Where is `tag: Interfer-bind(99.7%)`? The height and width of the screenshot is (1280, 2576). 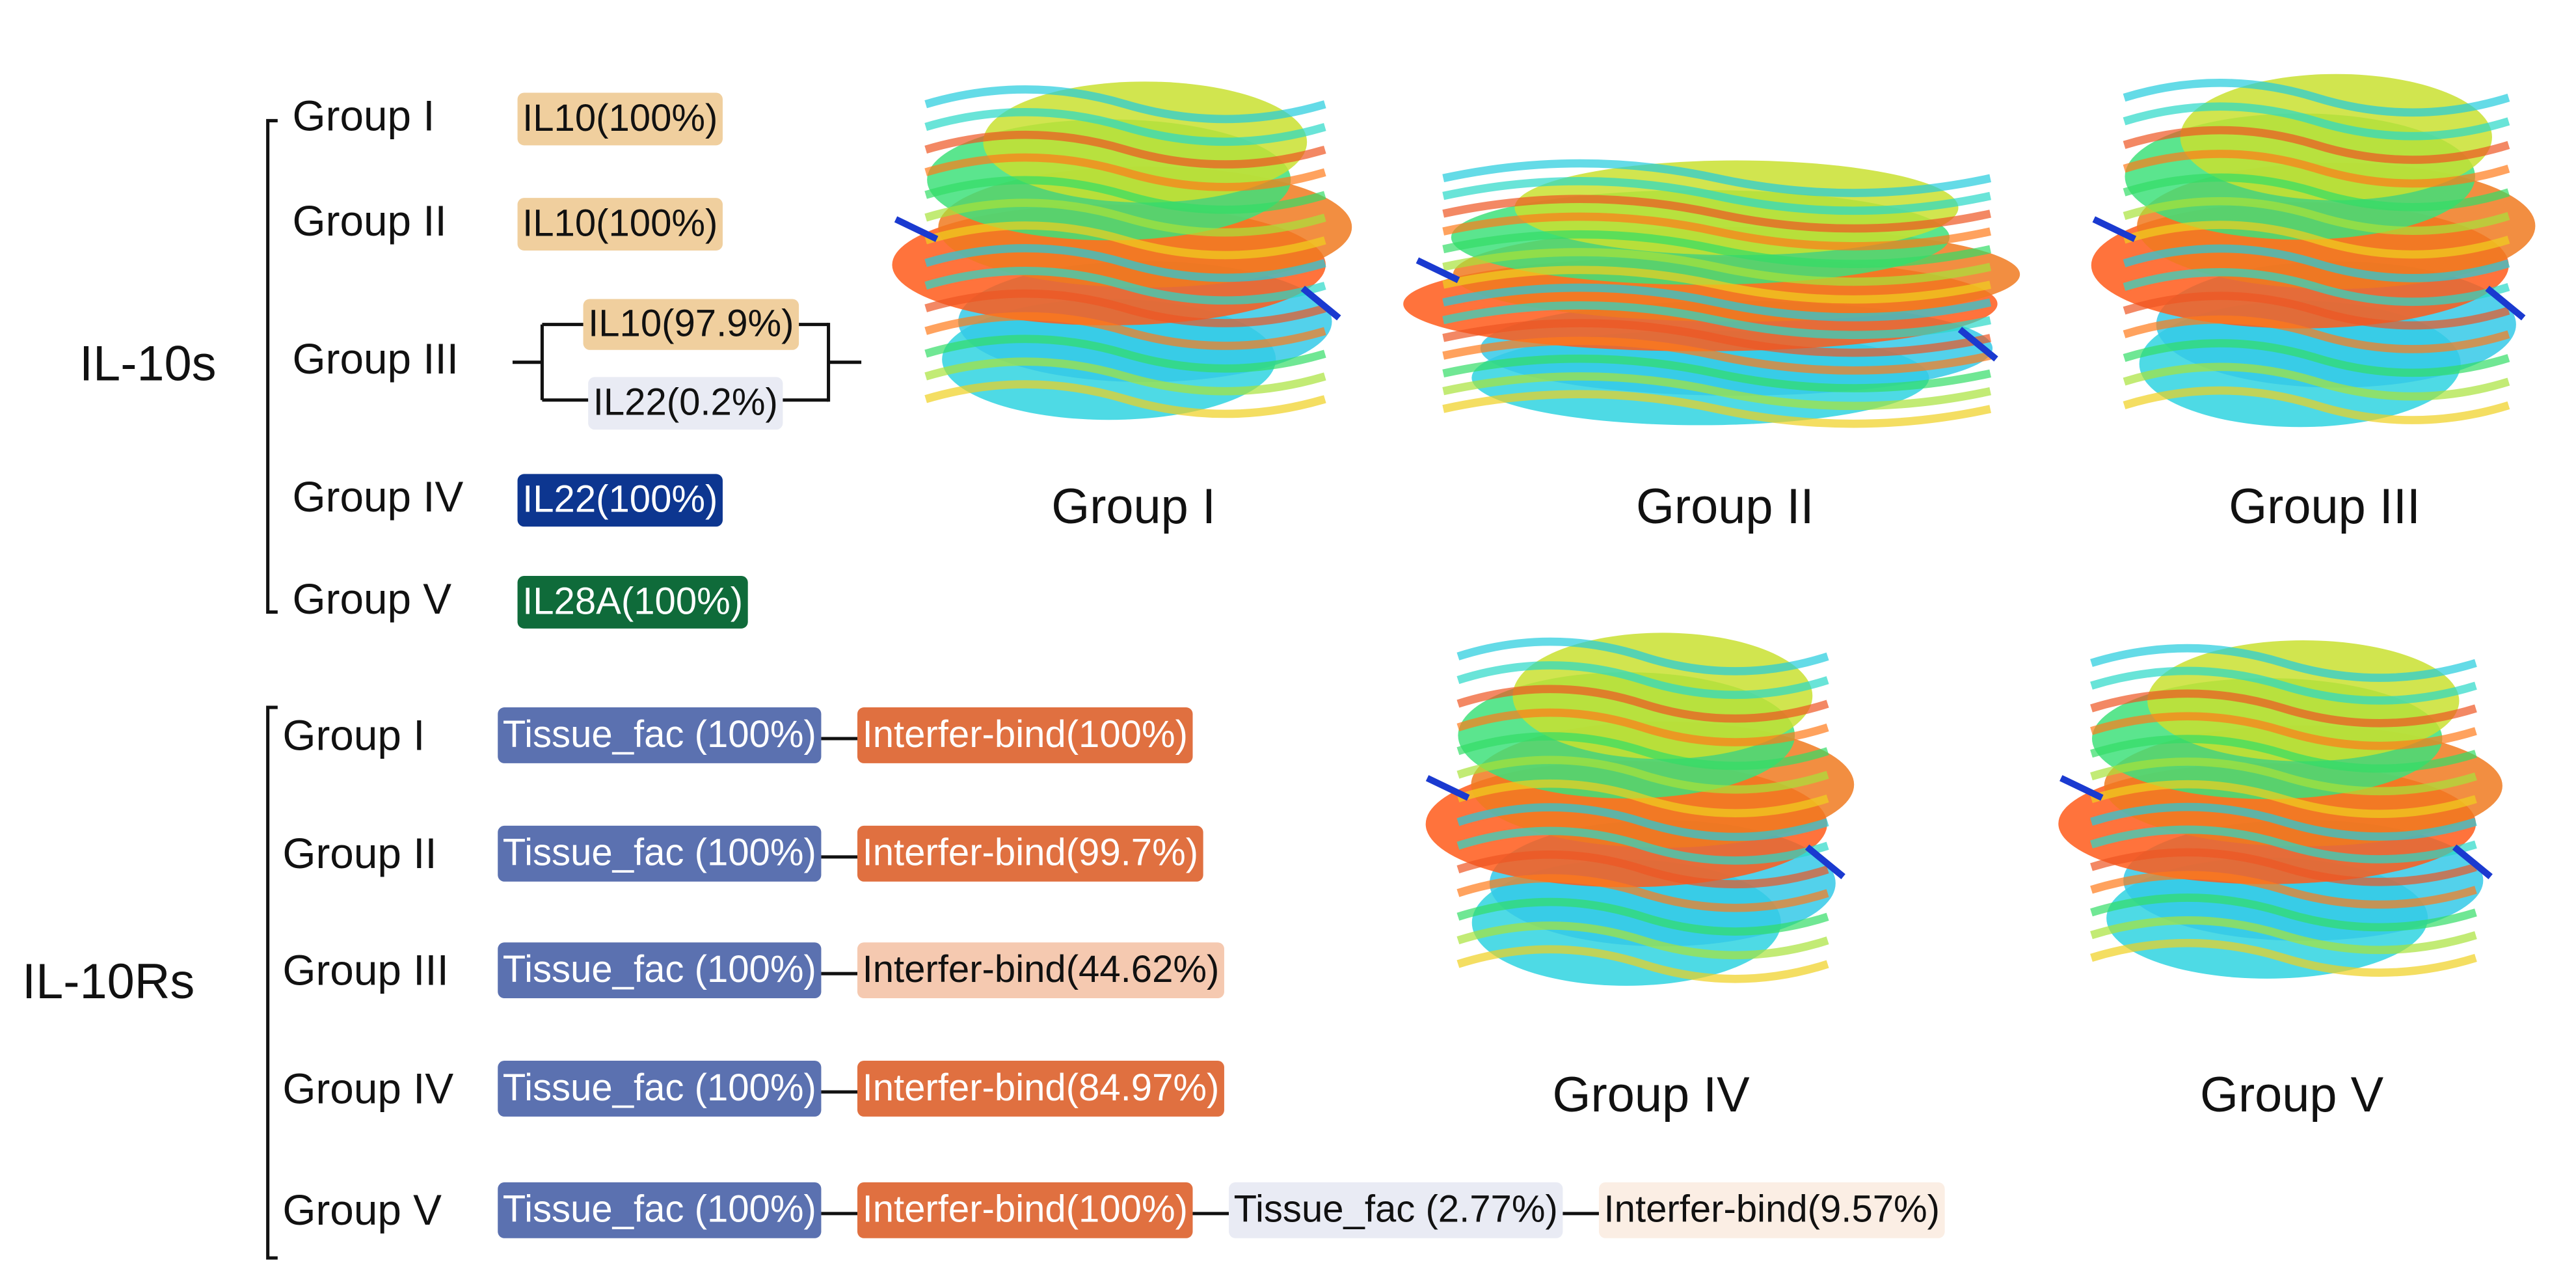 tag: Interfer-bind(99.7%) is located at coordinates (1030, 853).